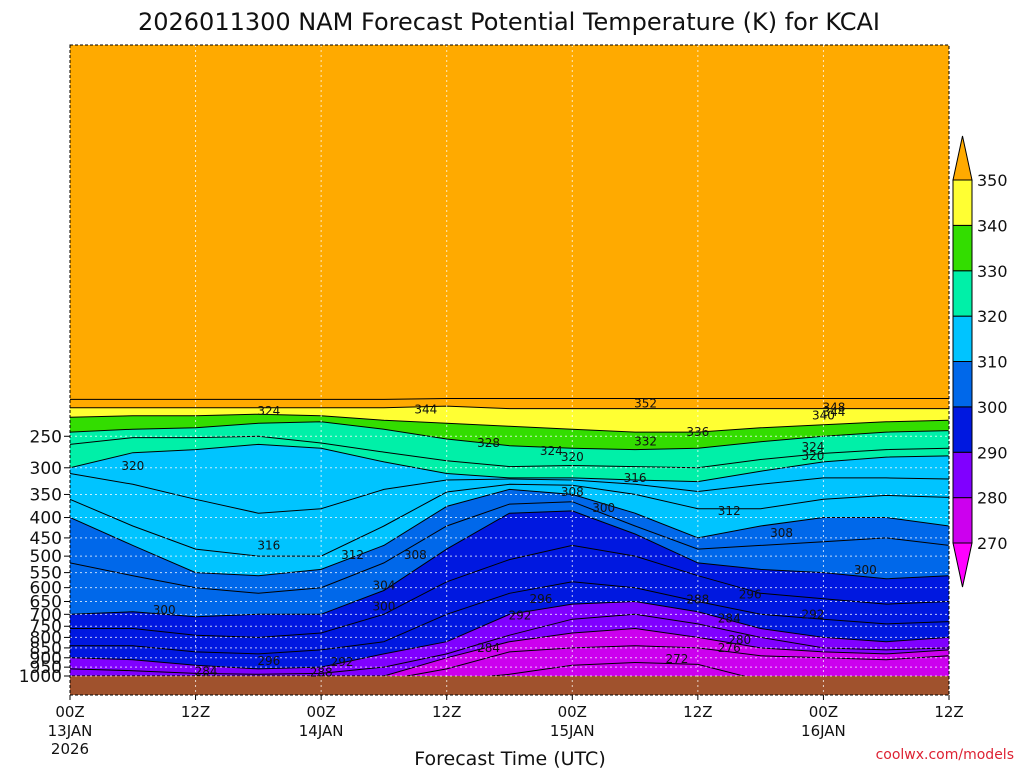 Image resolution: width=1024 pixels, height=768 pixels. What do you see at coordinates (46, 649) in the screenshot?
I see `y-tick-label: 850` at bounding box center [46, 649].